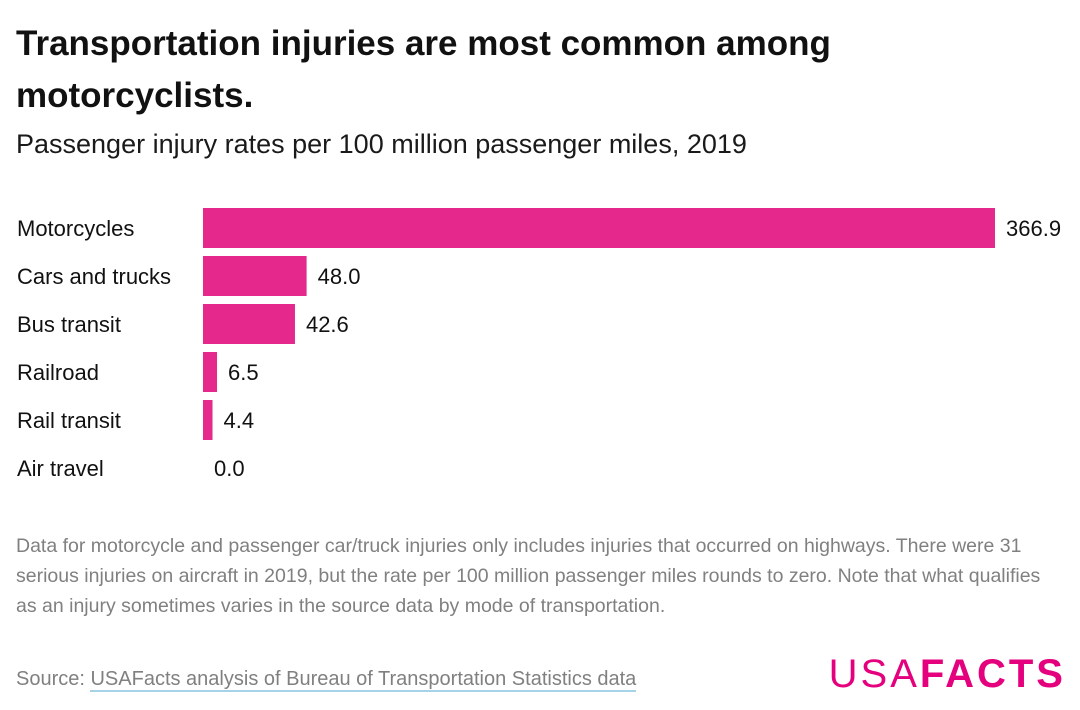 The image size is (1080, 710). What do you see at coordinates (992, 674) in the screenshot?
I see `logo-facts: FACTS` at bounding box center [992, 674].